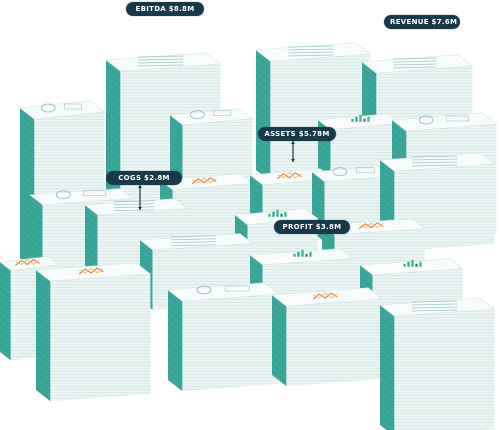 Image resolution: width=500 pixels, height=430 pixels. I want to click on assets-connector, so click(293, 151).